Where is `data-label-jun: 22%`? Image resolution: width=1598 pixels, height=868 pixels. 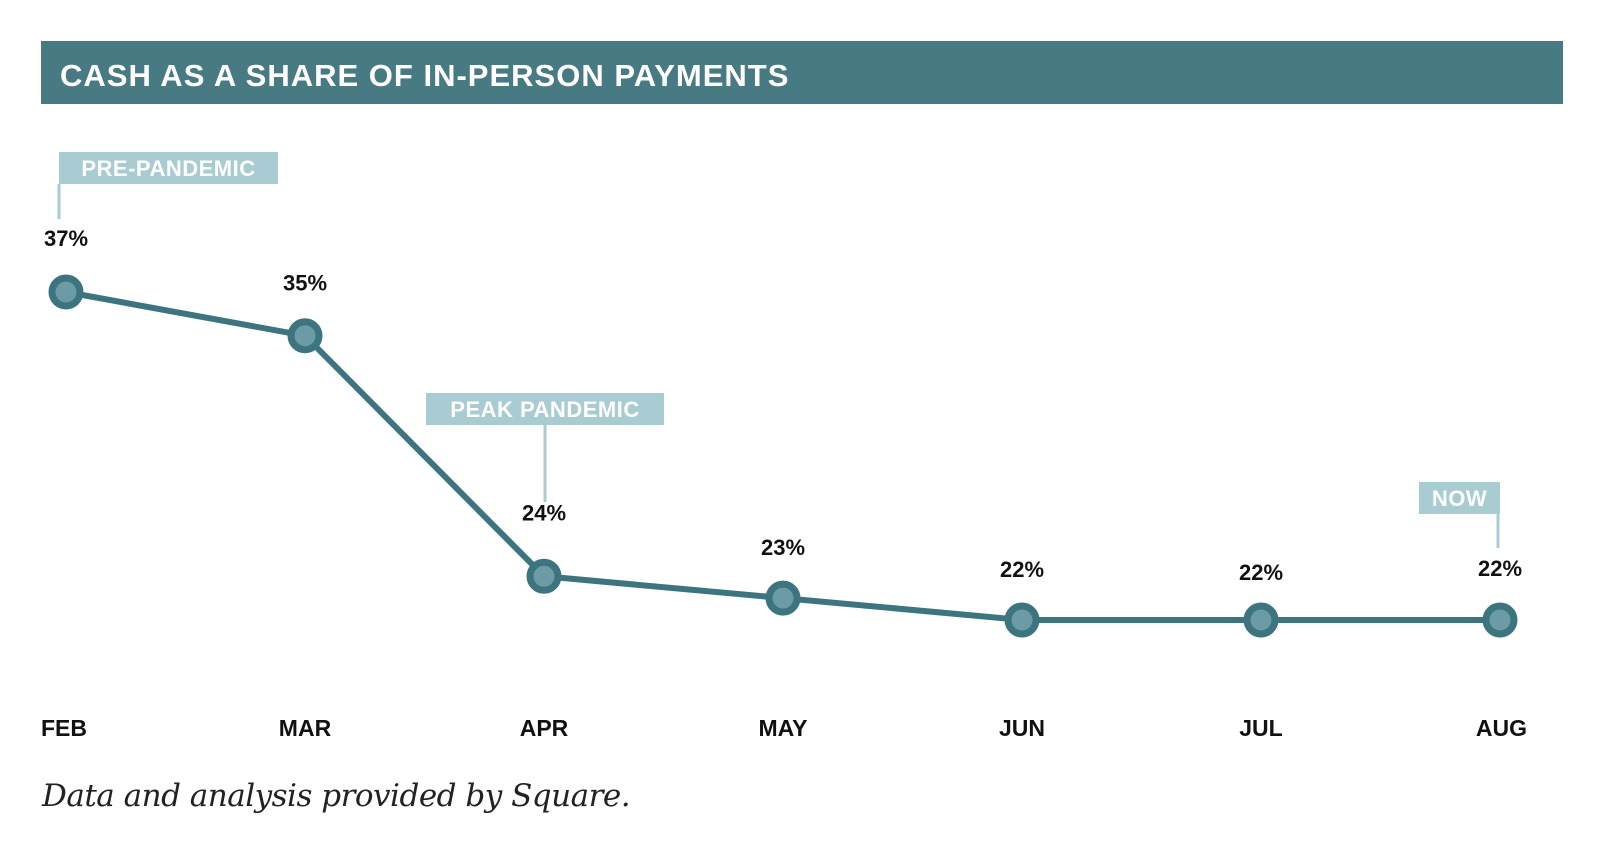
data-label-jun: 22% is located at coordinates (1022, 569).